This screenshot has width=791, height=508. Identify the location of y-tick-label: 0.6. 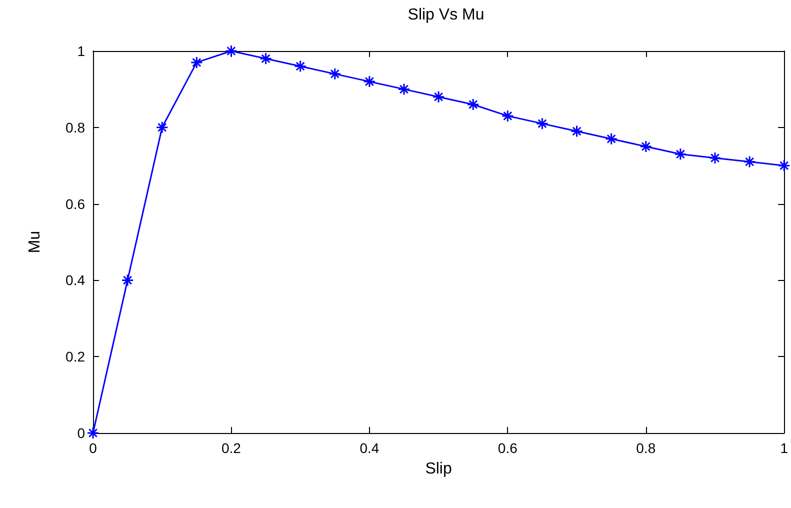
(76, 204).